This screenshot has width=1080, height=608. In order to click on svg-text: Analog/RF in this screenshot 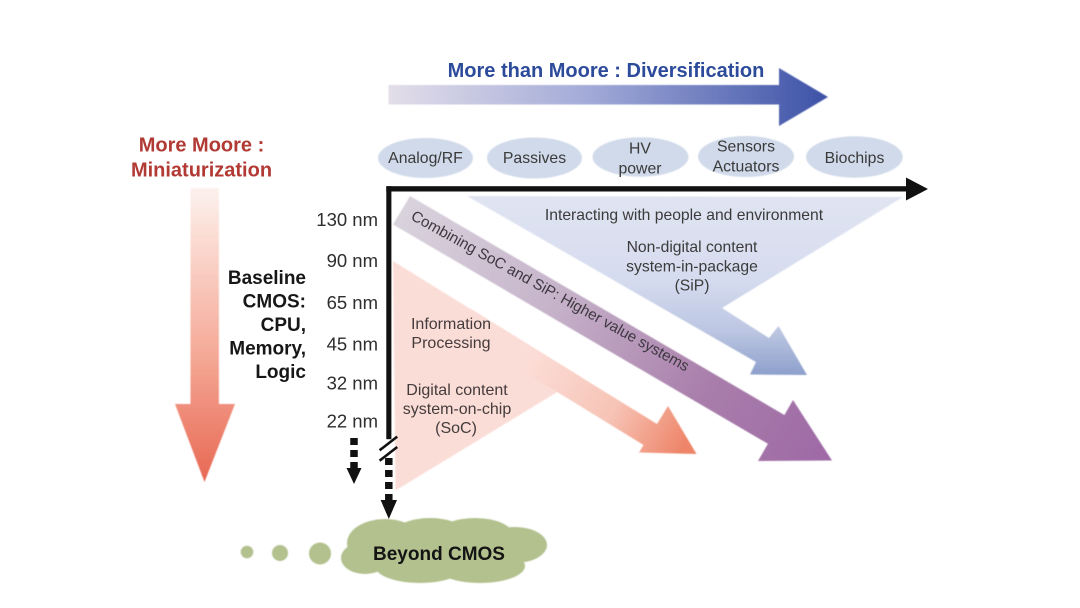, I will do `click(425, 158)`.